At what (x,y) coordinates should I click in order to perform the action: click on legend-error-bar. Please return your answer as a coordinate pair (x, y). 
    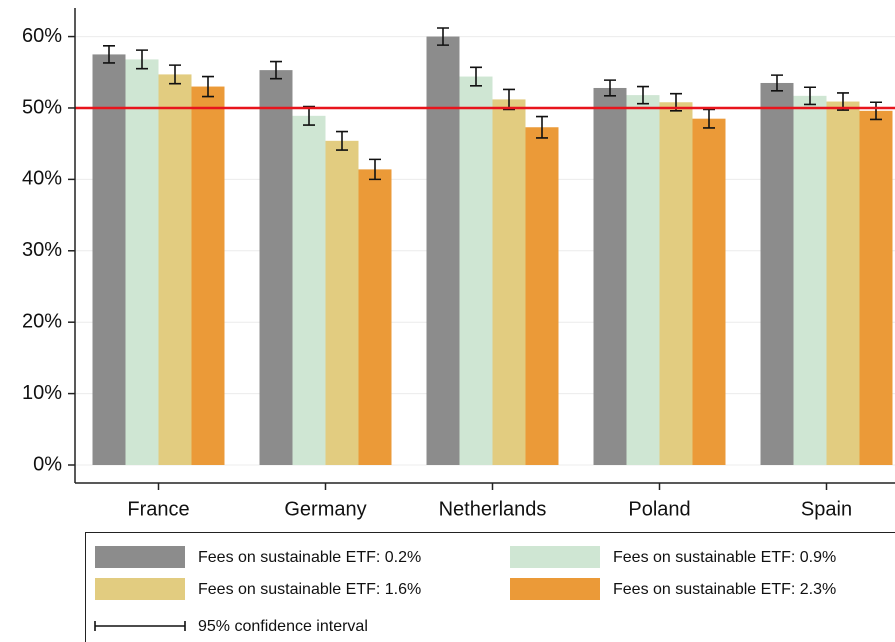
    Looking at the image, I should click on (140, 626).